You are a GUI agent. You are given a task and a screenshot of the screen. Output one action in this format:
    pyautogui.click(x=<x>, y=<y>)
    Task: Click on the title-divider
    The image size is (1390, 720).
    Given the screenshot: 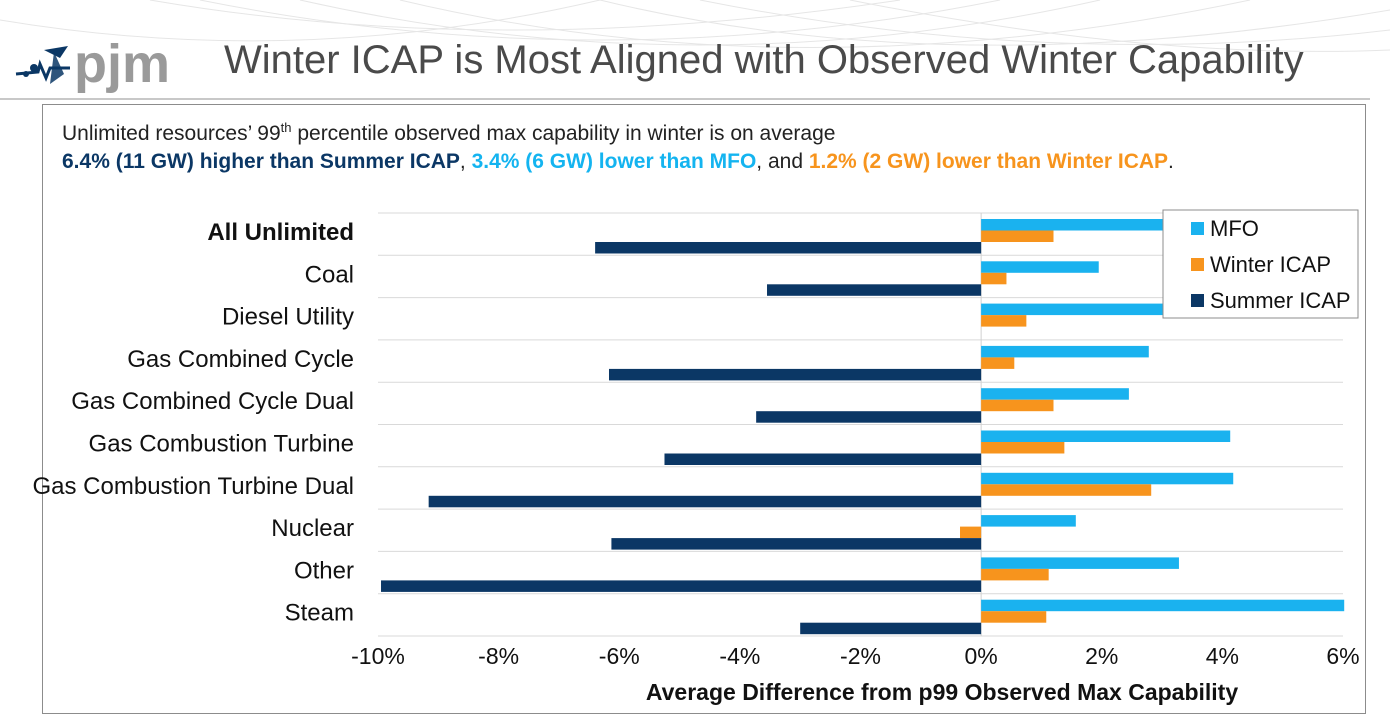 What is the action you would take?
    pyautogui.click(x=685, y=99)
    